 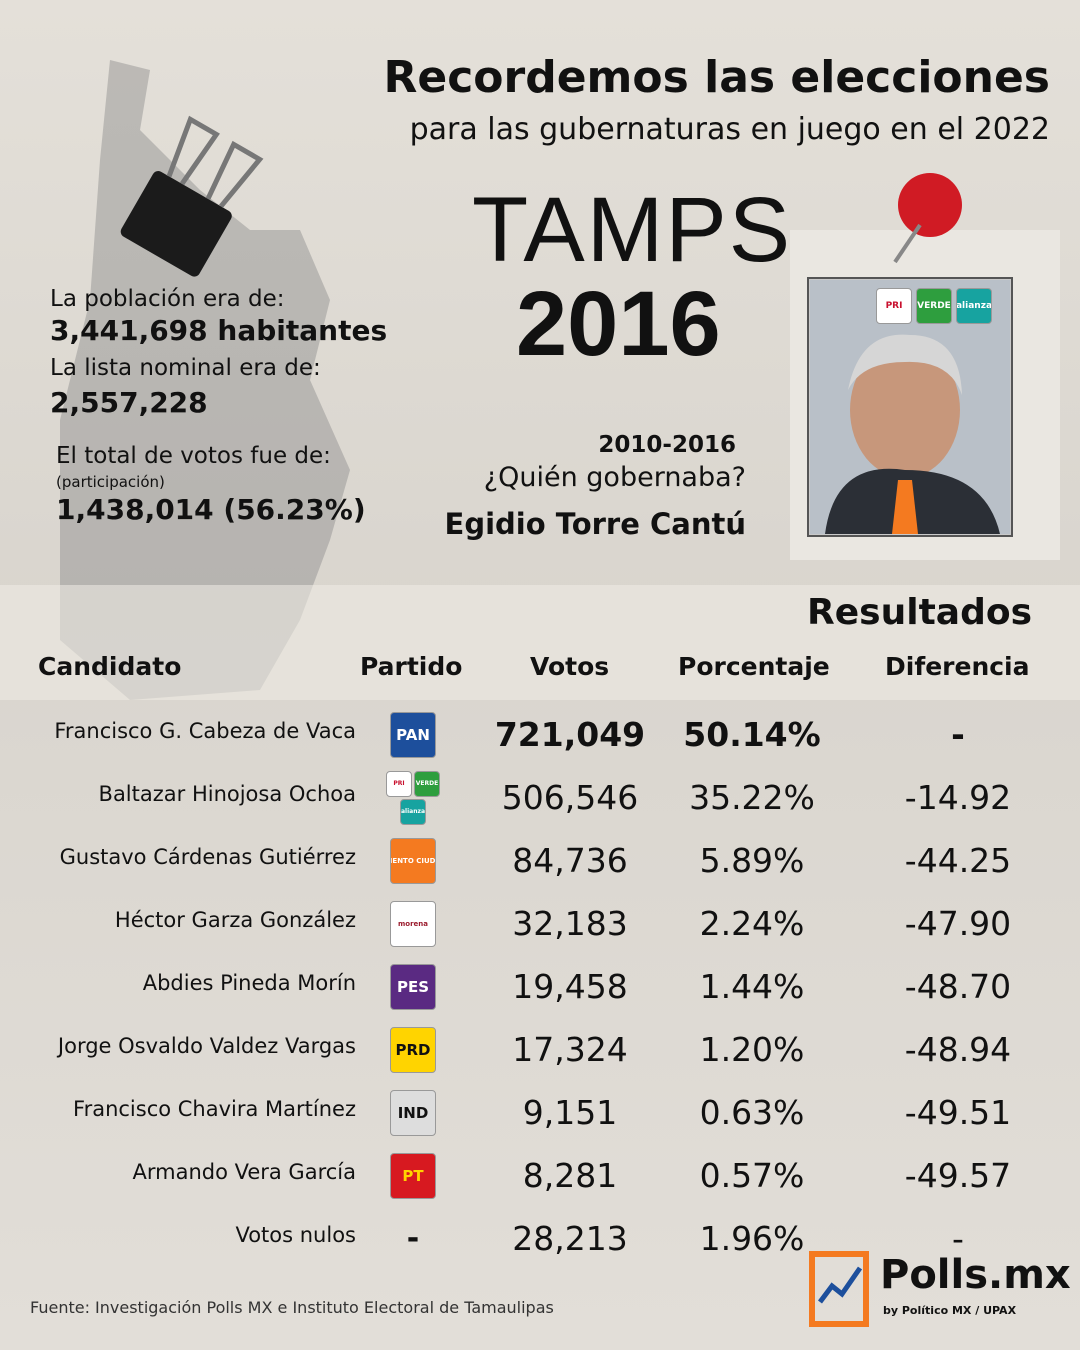 I want to click on candidate: Votos nulos, so click(x=295, y=1235).